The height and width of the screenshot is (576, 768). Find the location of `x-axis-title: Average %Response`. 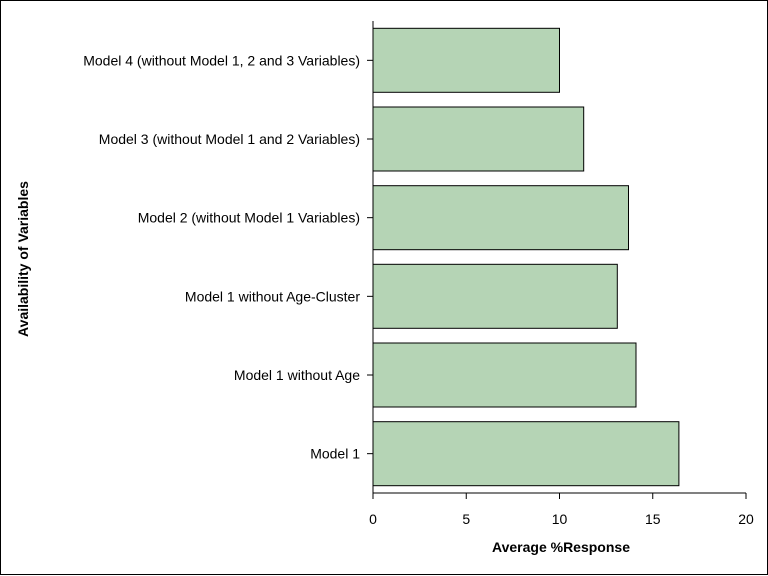

x-axis-title: Average %Response is located at coordinates (561, 547).